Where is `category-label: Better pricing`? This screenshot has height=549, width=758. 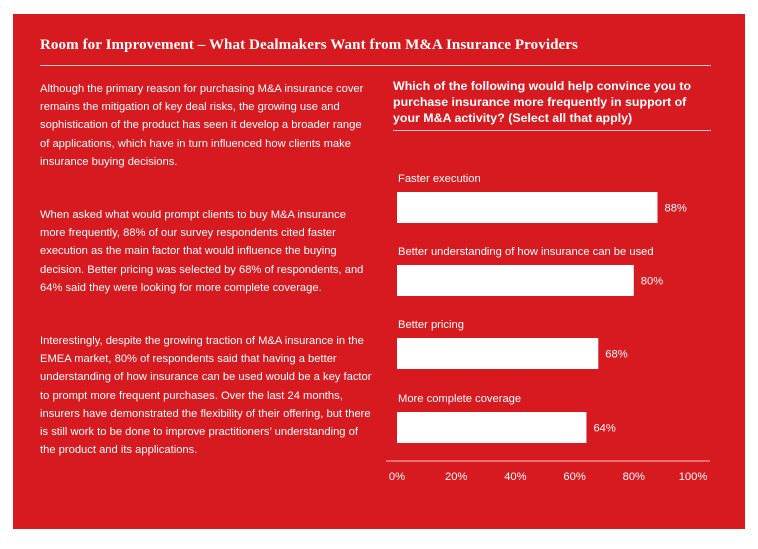
category-label: Better pricing is located at coordinates (431, 325).